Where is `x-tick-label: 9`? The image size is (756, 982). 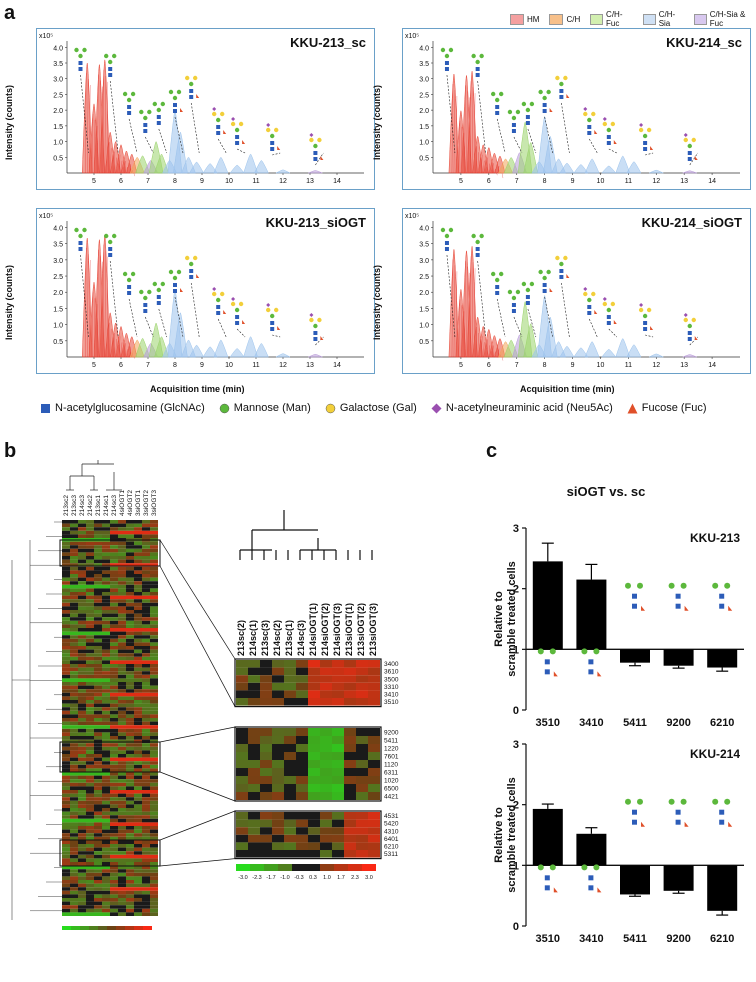 x-tick-label: 9 is located at coordinates (573, 181).